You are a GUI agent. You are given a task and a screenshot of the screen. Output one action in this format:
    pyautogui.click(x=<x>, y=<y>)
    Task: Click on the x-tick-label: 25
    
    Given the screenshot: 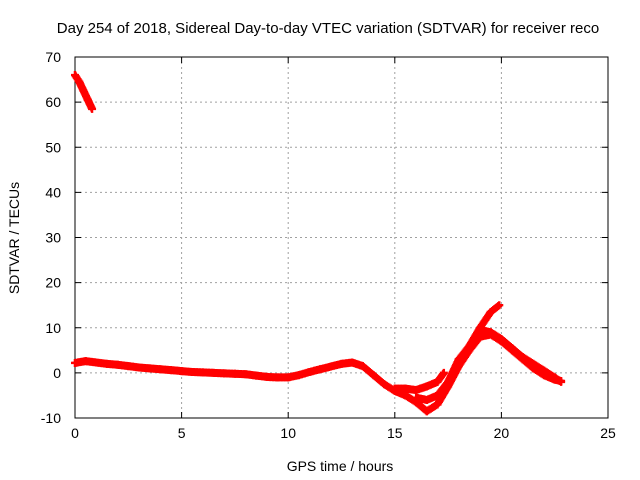 What is the action you would take?
    pyautogui.click(x=608, y=433)
    